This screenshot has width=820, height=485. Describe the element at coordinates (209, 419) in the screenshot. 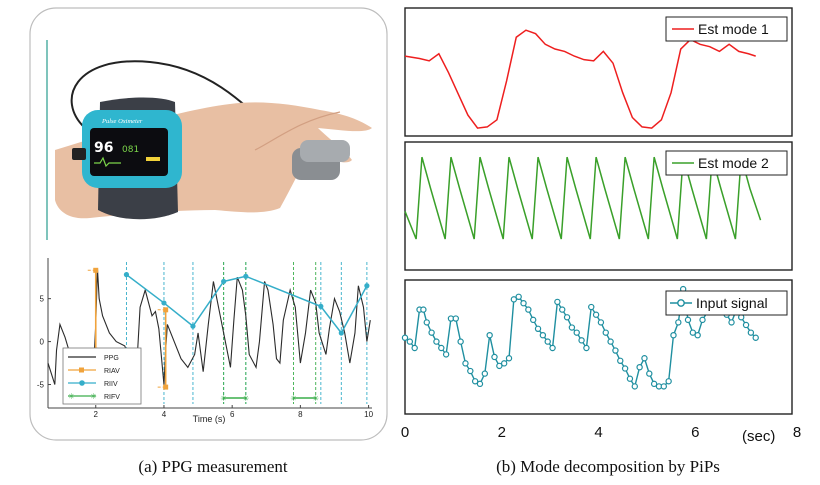

I see `ppg-xlabel: Time (s)` at that location.